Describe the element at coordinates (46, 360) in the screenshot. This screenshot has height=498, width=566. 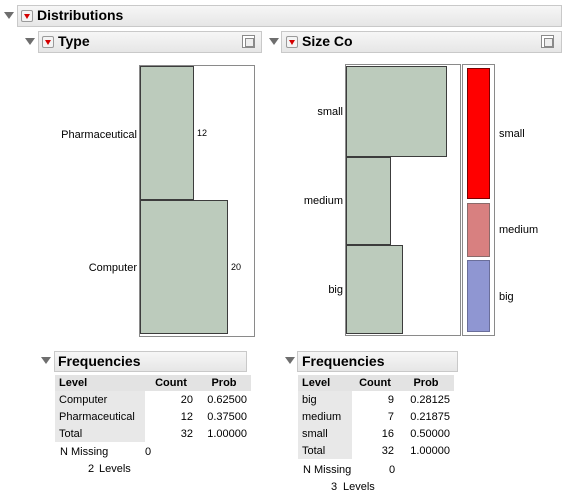
I see `freq-type-disclosure-icon` at that location.